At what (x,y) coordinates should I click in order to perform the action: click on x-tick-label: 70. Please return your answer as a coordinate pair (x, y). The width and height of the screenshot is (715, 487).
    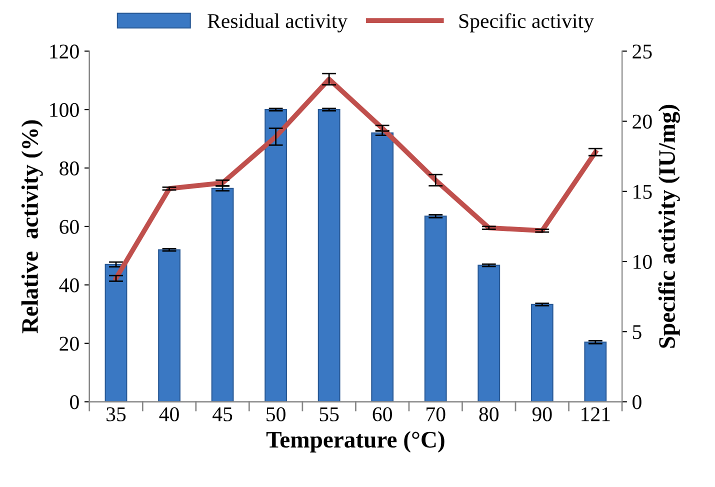
    Looking at the image, I should click on (436, 414).